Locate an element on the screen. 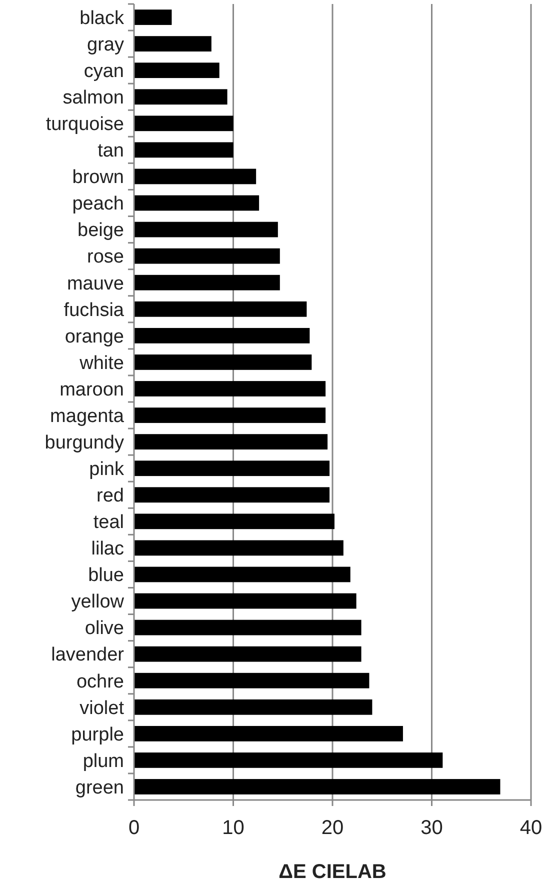 The width and height of the screenshot is (547, 892). y-tick-label: cyan is located at coordinates (104, 71).